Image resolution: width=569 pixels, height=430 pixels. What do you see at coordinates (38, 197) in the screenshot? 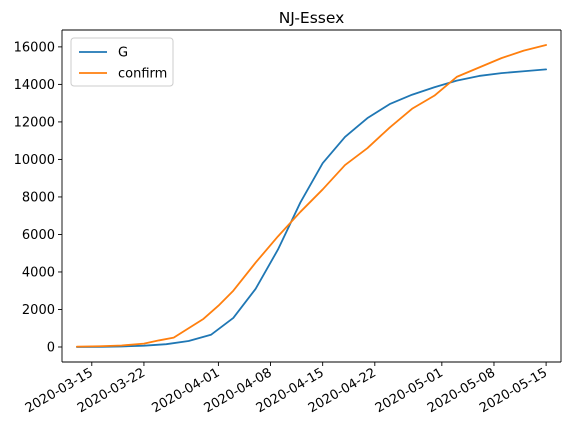
I see `y-tick-label: 8000` at bounding box center [38, 197].